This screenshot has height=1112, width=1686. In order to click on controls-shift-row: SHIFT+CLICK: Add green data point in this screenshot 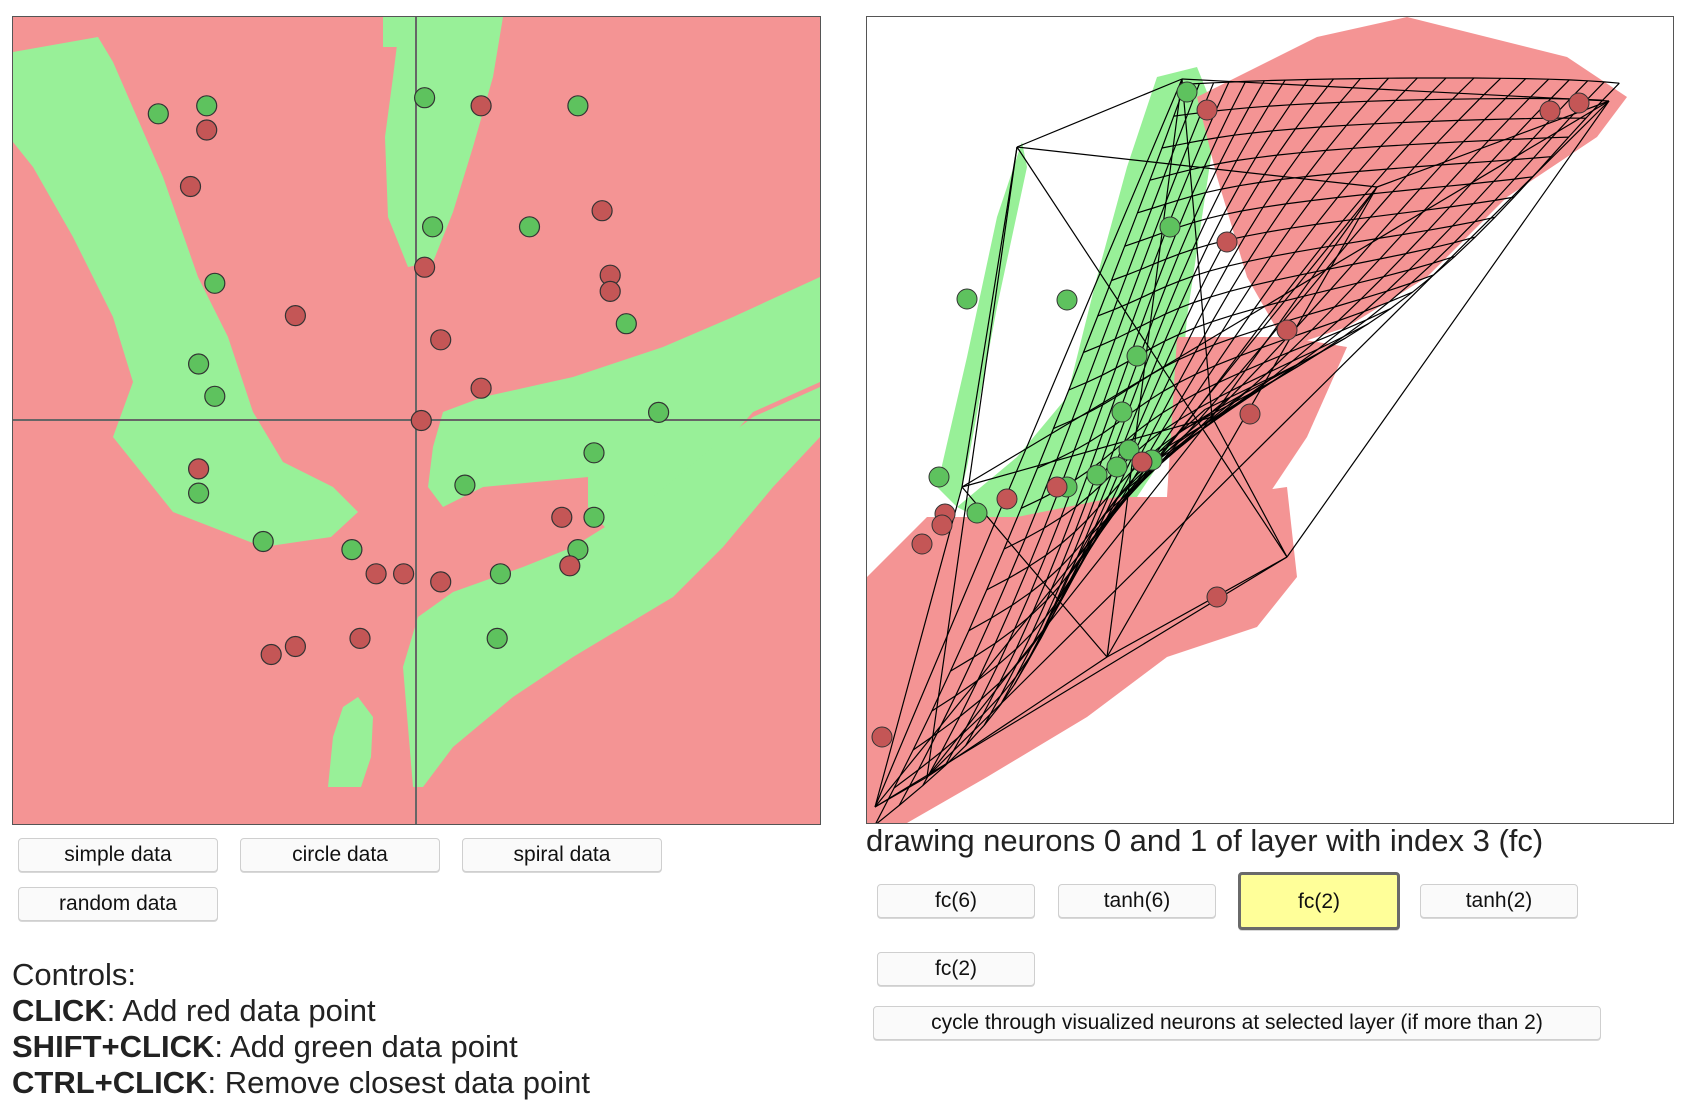, I will do `click(301, 1047)`.